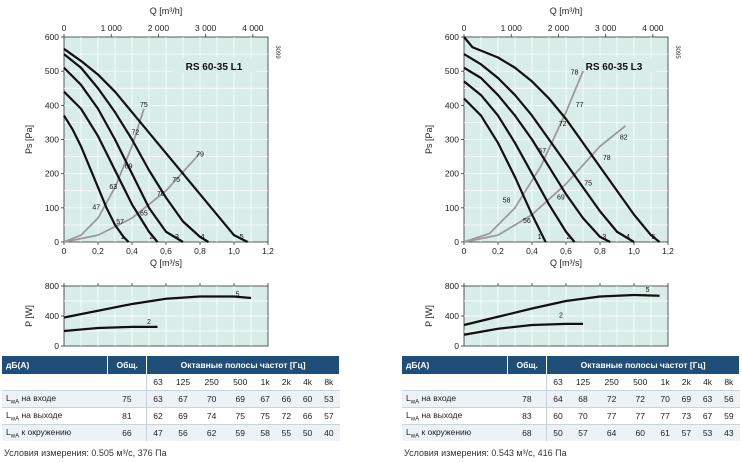  What do you see at coordinates (265, 432) in the screenshot?
I see `band-value: 58` at bounding box center [265, 432].